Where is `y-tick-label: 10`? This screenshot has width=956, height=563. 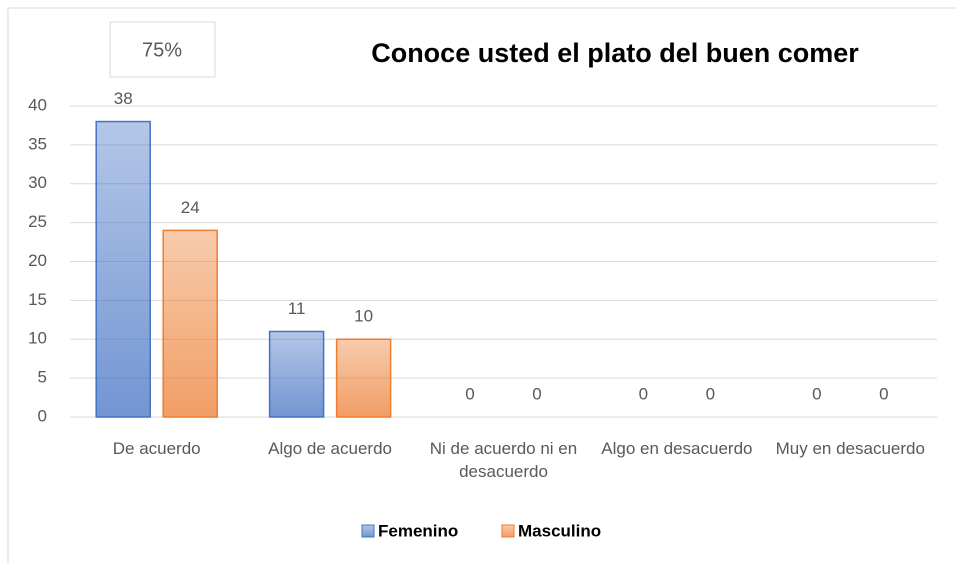 y-tick-label: 10 is located at coordinates (37, 338).